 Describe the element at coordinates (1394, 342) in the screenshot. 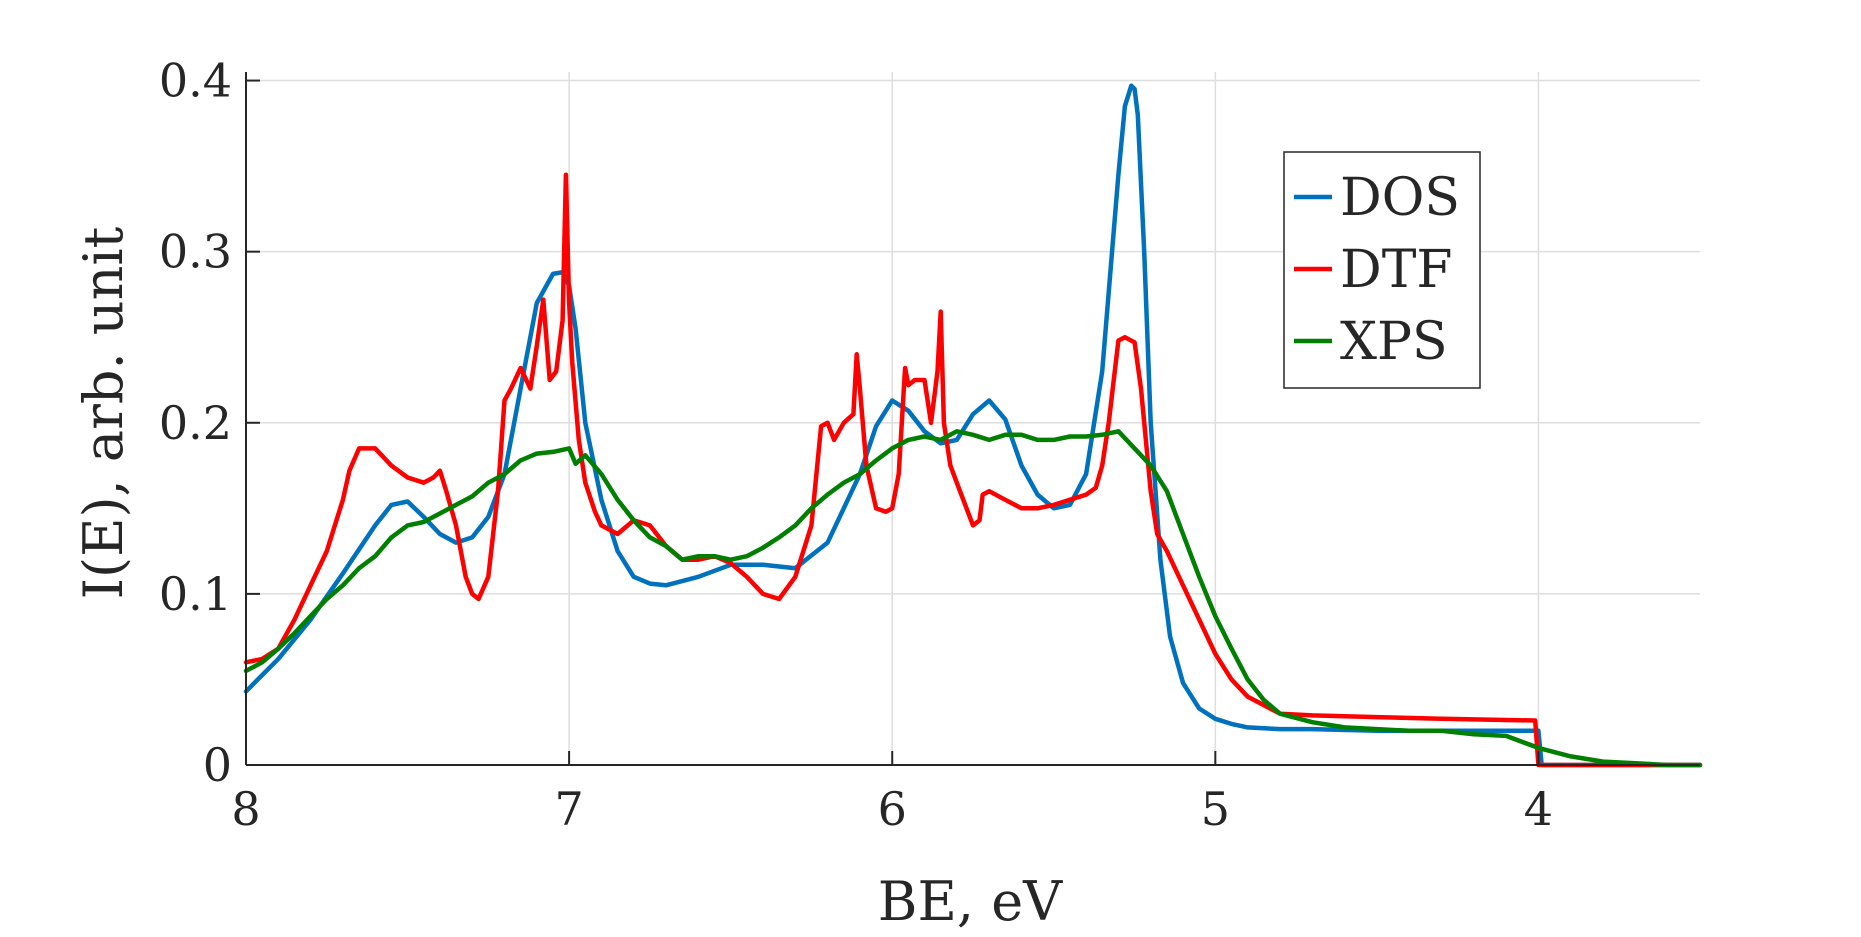

I see `legend-label-xps: XPS` at that location.